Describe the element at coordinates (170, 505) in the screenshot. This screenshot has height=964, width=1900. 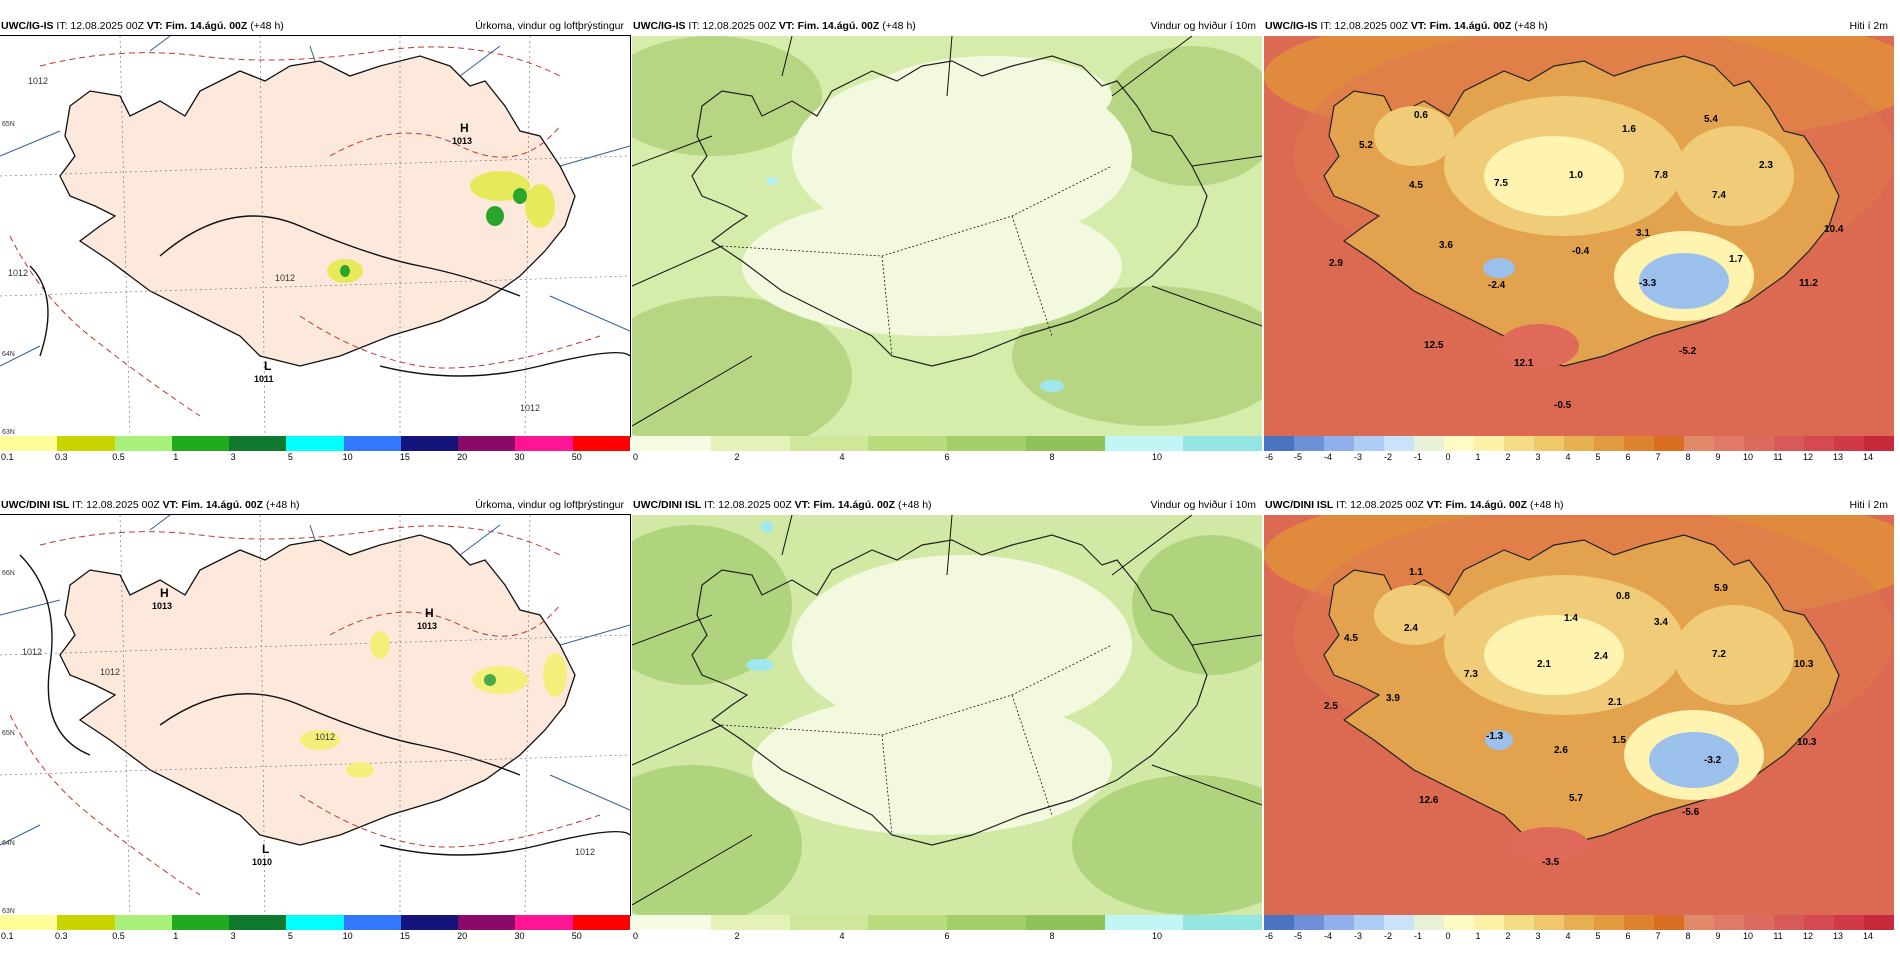
I see `valid-time-label: VT:` at that location.